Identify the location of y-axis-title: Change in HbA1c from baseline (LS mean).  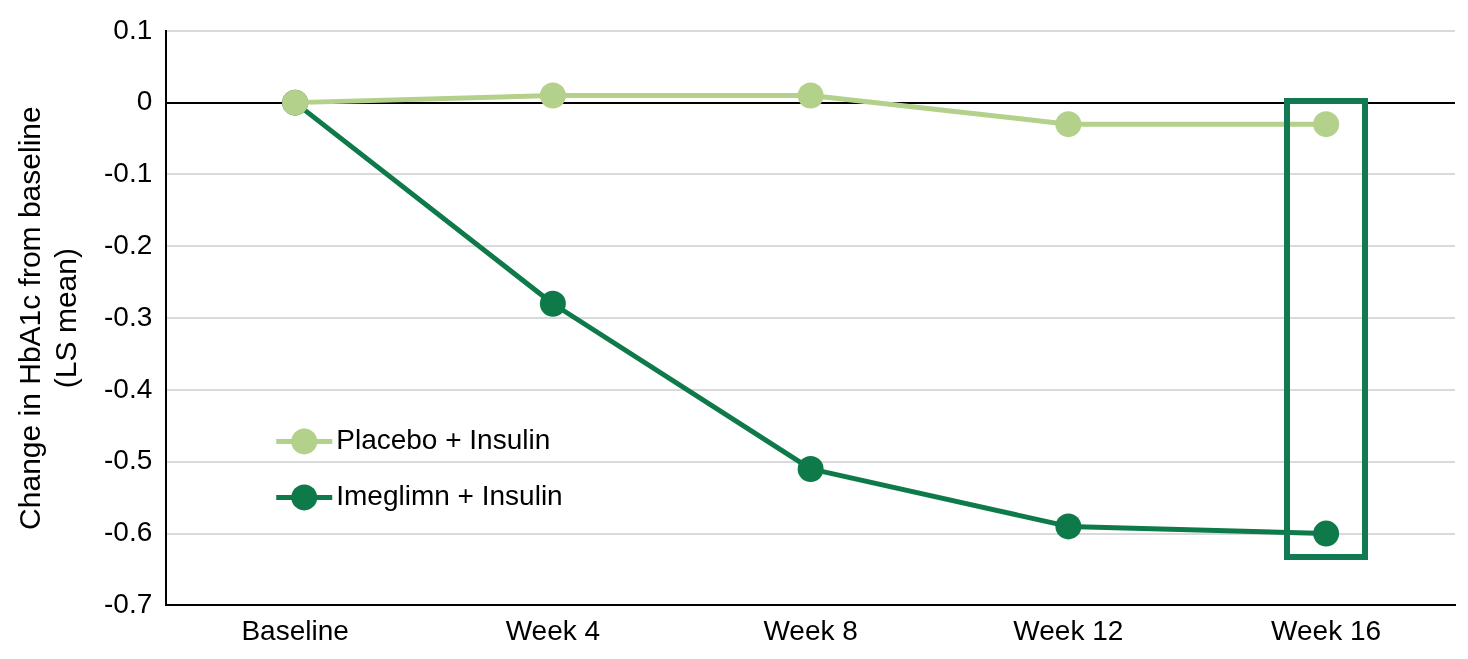
(48, 318).